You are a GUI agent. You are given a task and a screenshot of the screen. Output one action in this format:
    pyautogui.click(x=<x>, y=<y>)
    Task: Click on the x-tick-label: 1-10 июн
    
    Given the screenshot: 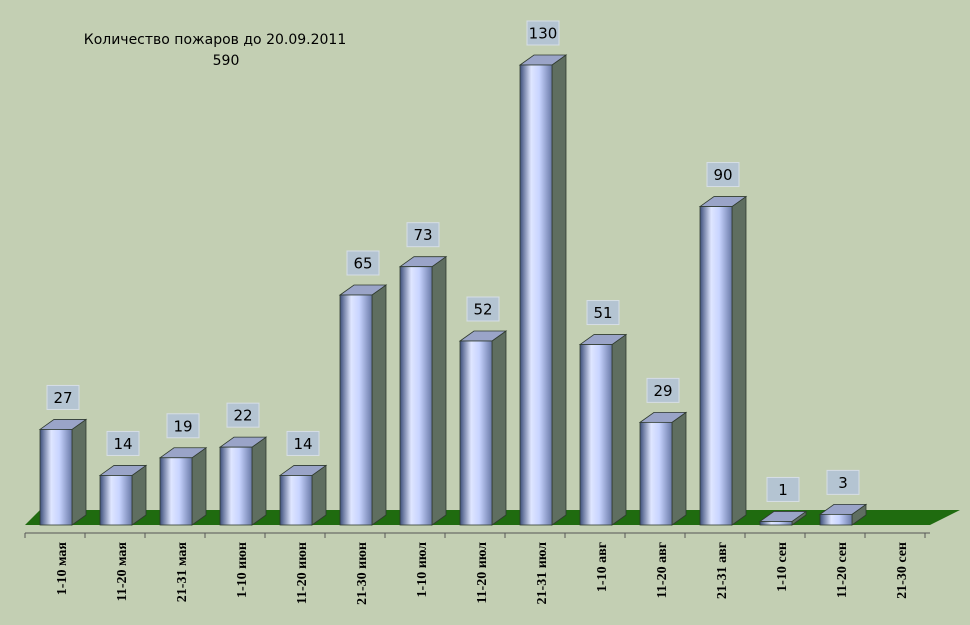 What is the action you would take?
    pyautogui.click(x=242, y=570)
    